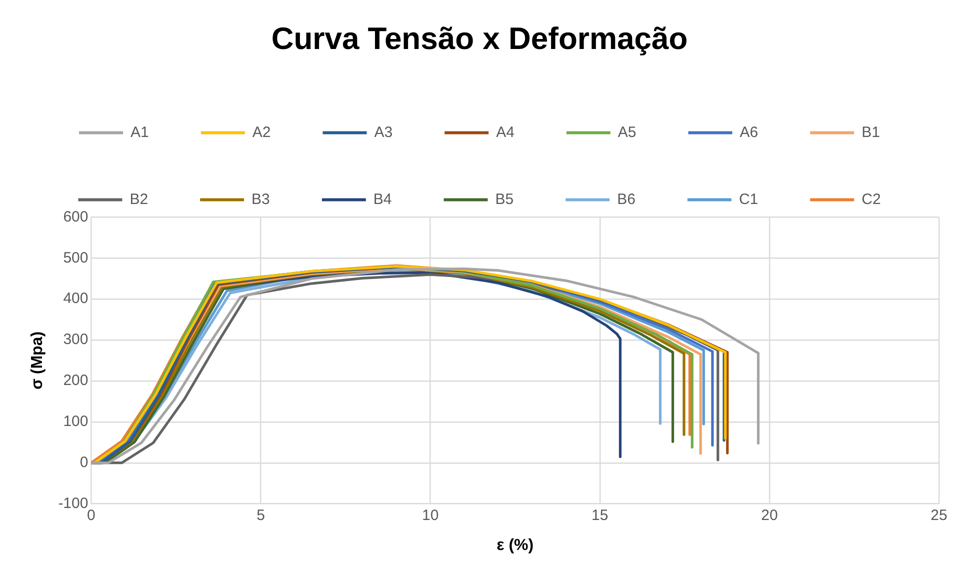 Image resolution: width=957 pixels, height=577 pixels. I want to click on legend-label: A6, so click(749, 132).